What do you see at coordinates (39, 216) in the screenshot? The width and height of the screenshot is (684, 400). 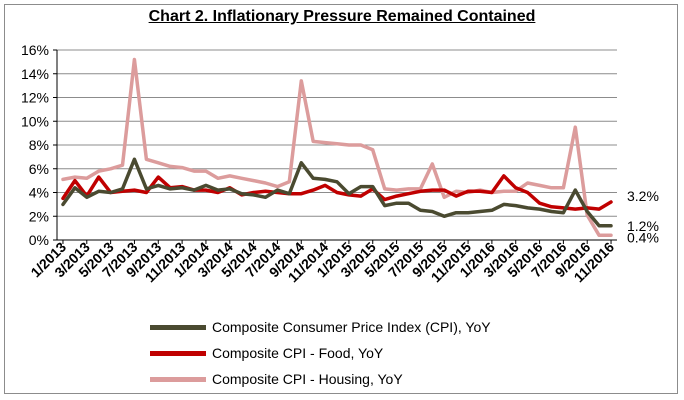 I see `y-tick-label: 2%` at bounding box center [39, 216].